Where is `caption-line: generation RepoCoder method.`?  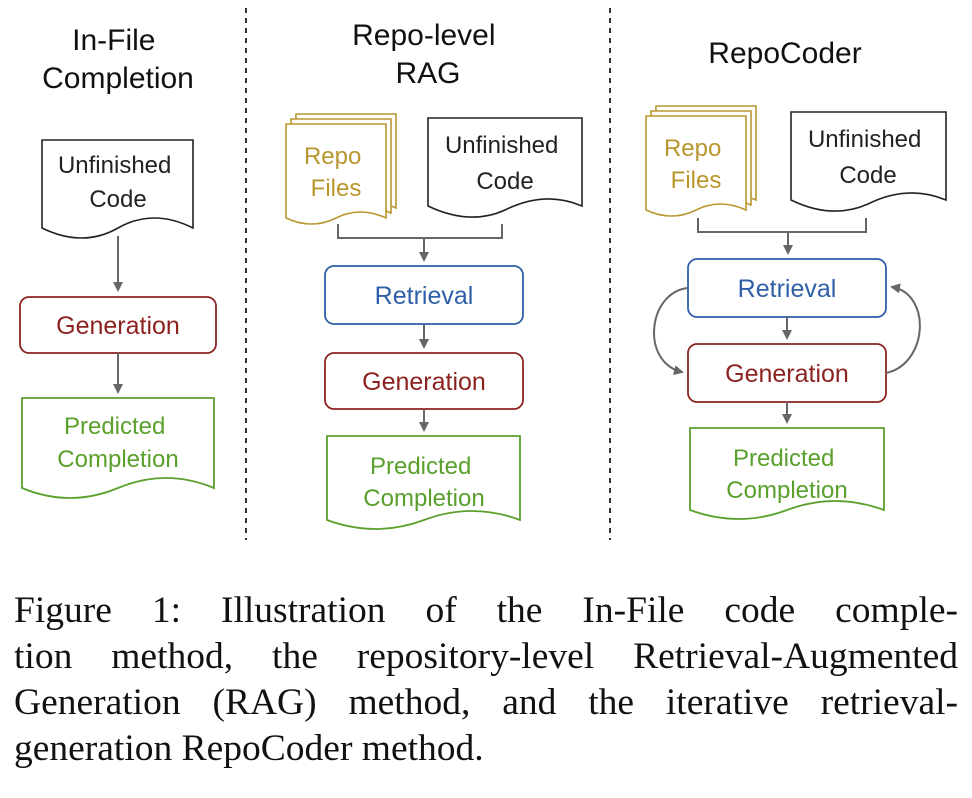
caption-line: generation RepoCoder method. is located at coordinates (249, 748).